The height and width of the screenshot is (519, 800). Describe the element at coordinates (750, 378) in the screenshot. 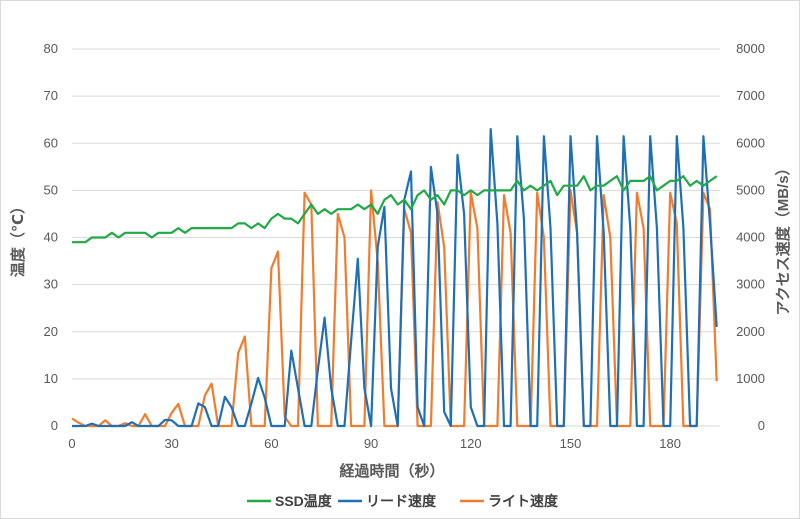

I see `y-right-tick-label: 1000` at that location.